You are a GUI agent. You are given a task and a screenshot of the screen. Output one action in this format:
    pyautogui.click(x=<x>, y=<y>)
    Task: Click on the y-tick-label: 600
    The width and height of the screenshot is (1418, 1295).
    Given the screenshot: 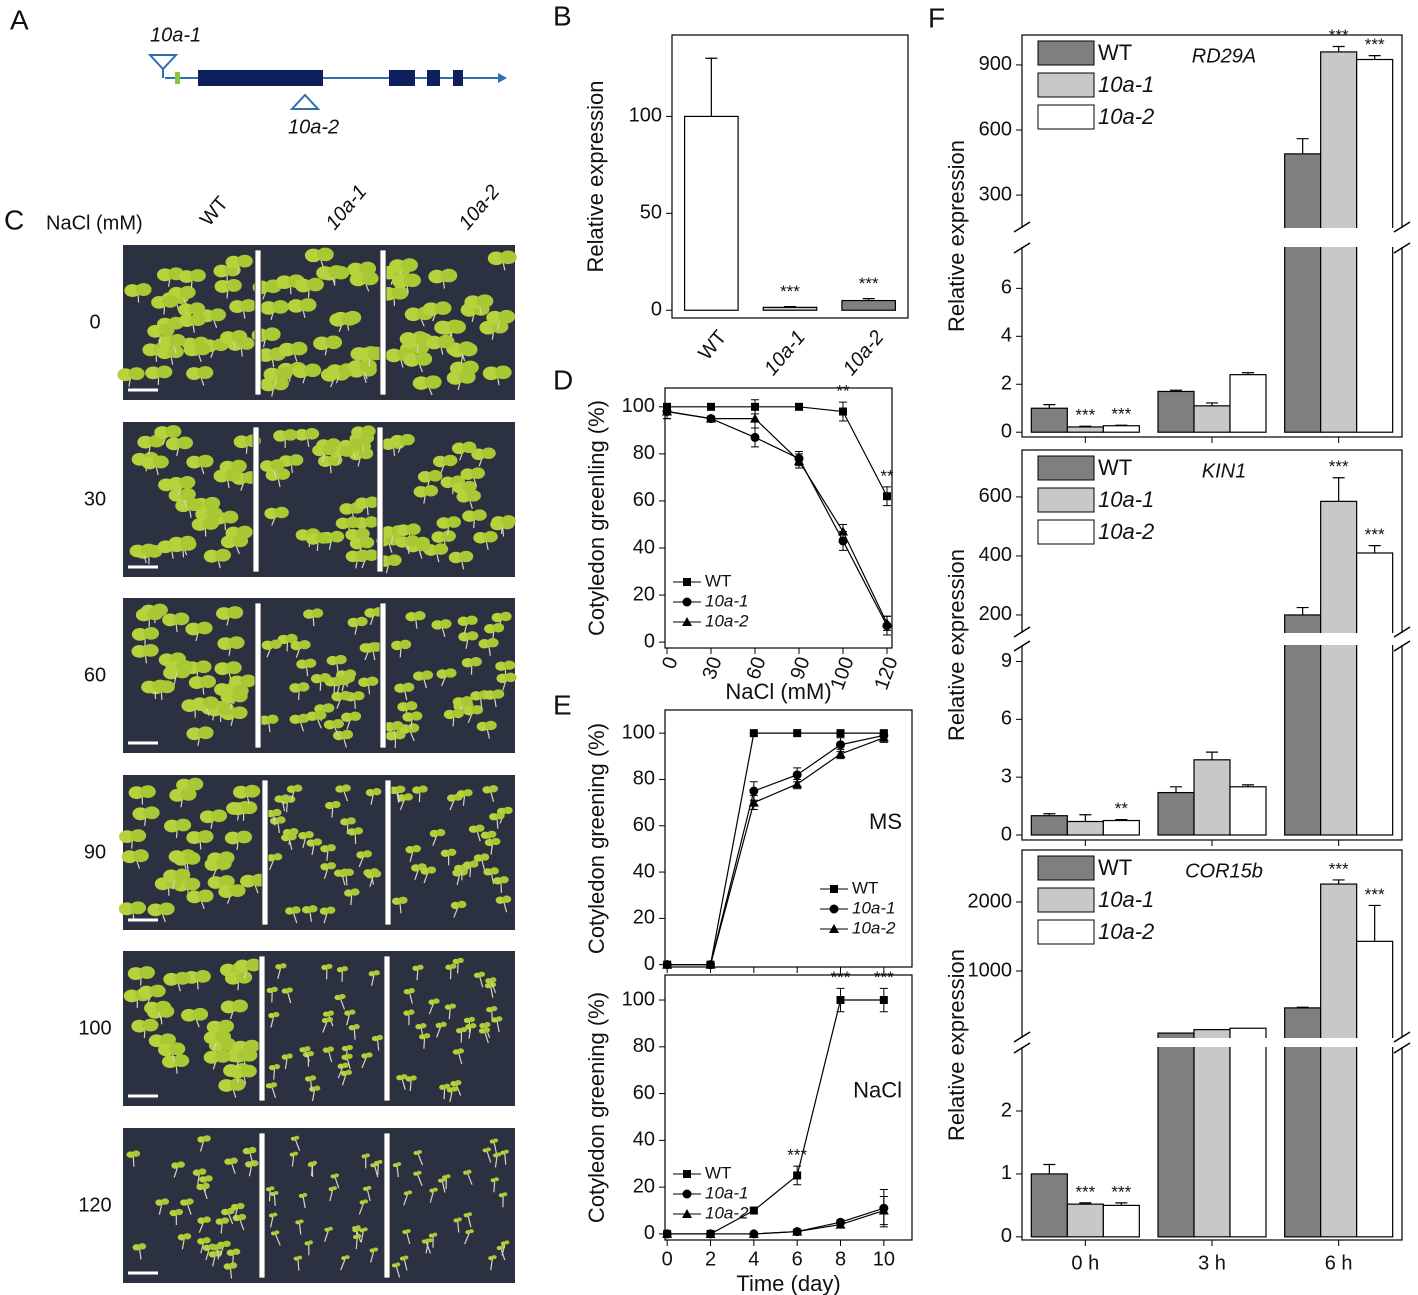 What is the action you would take?
    pyautogui.click(x=995, y=496)
    